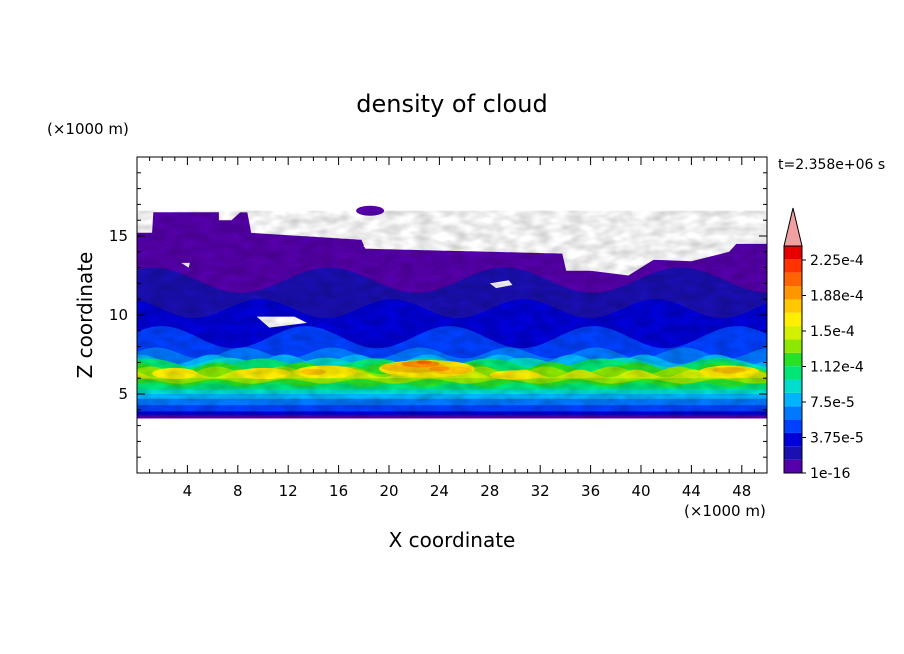  I want to click on colorbar, so click(793, 340).